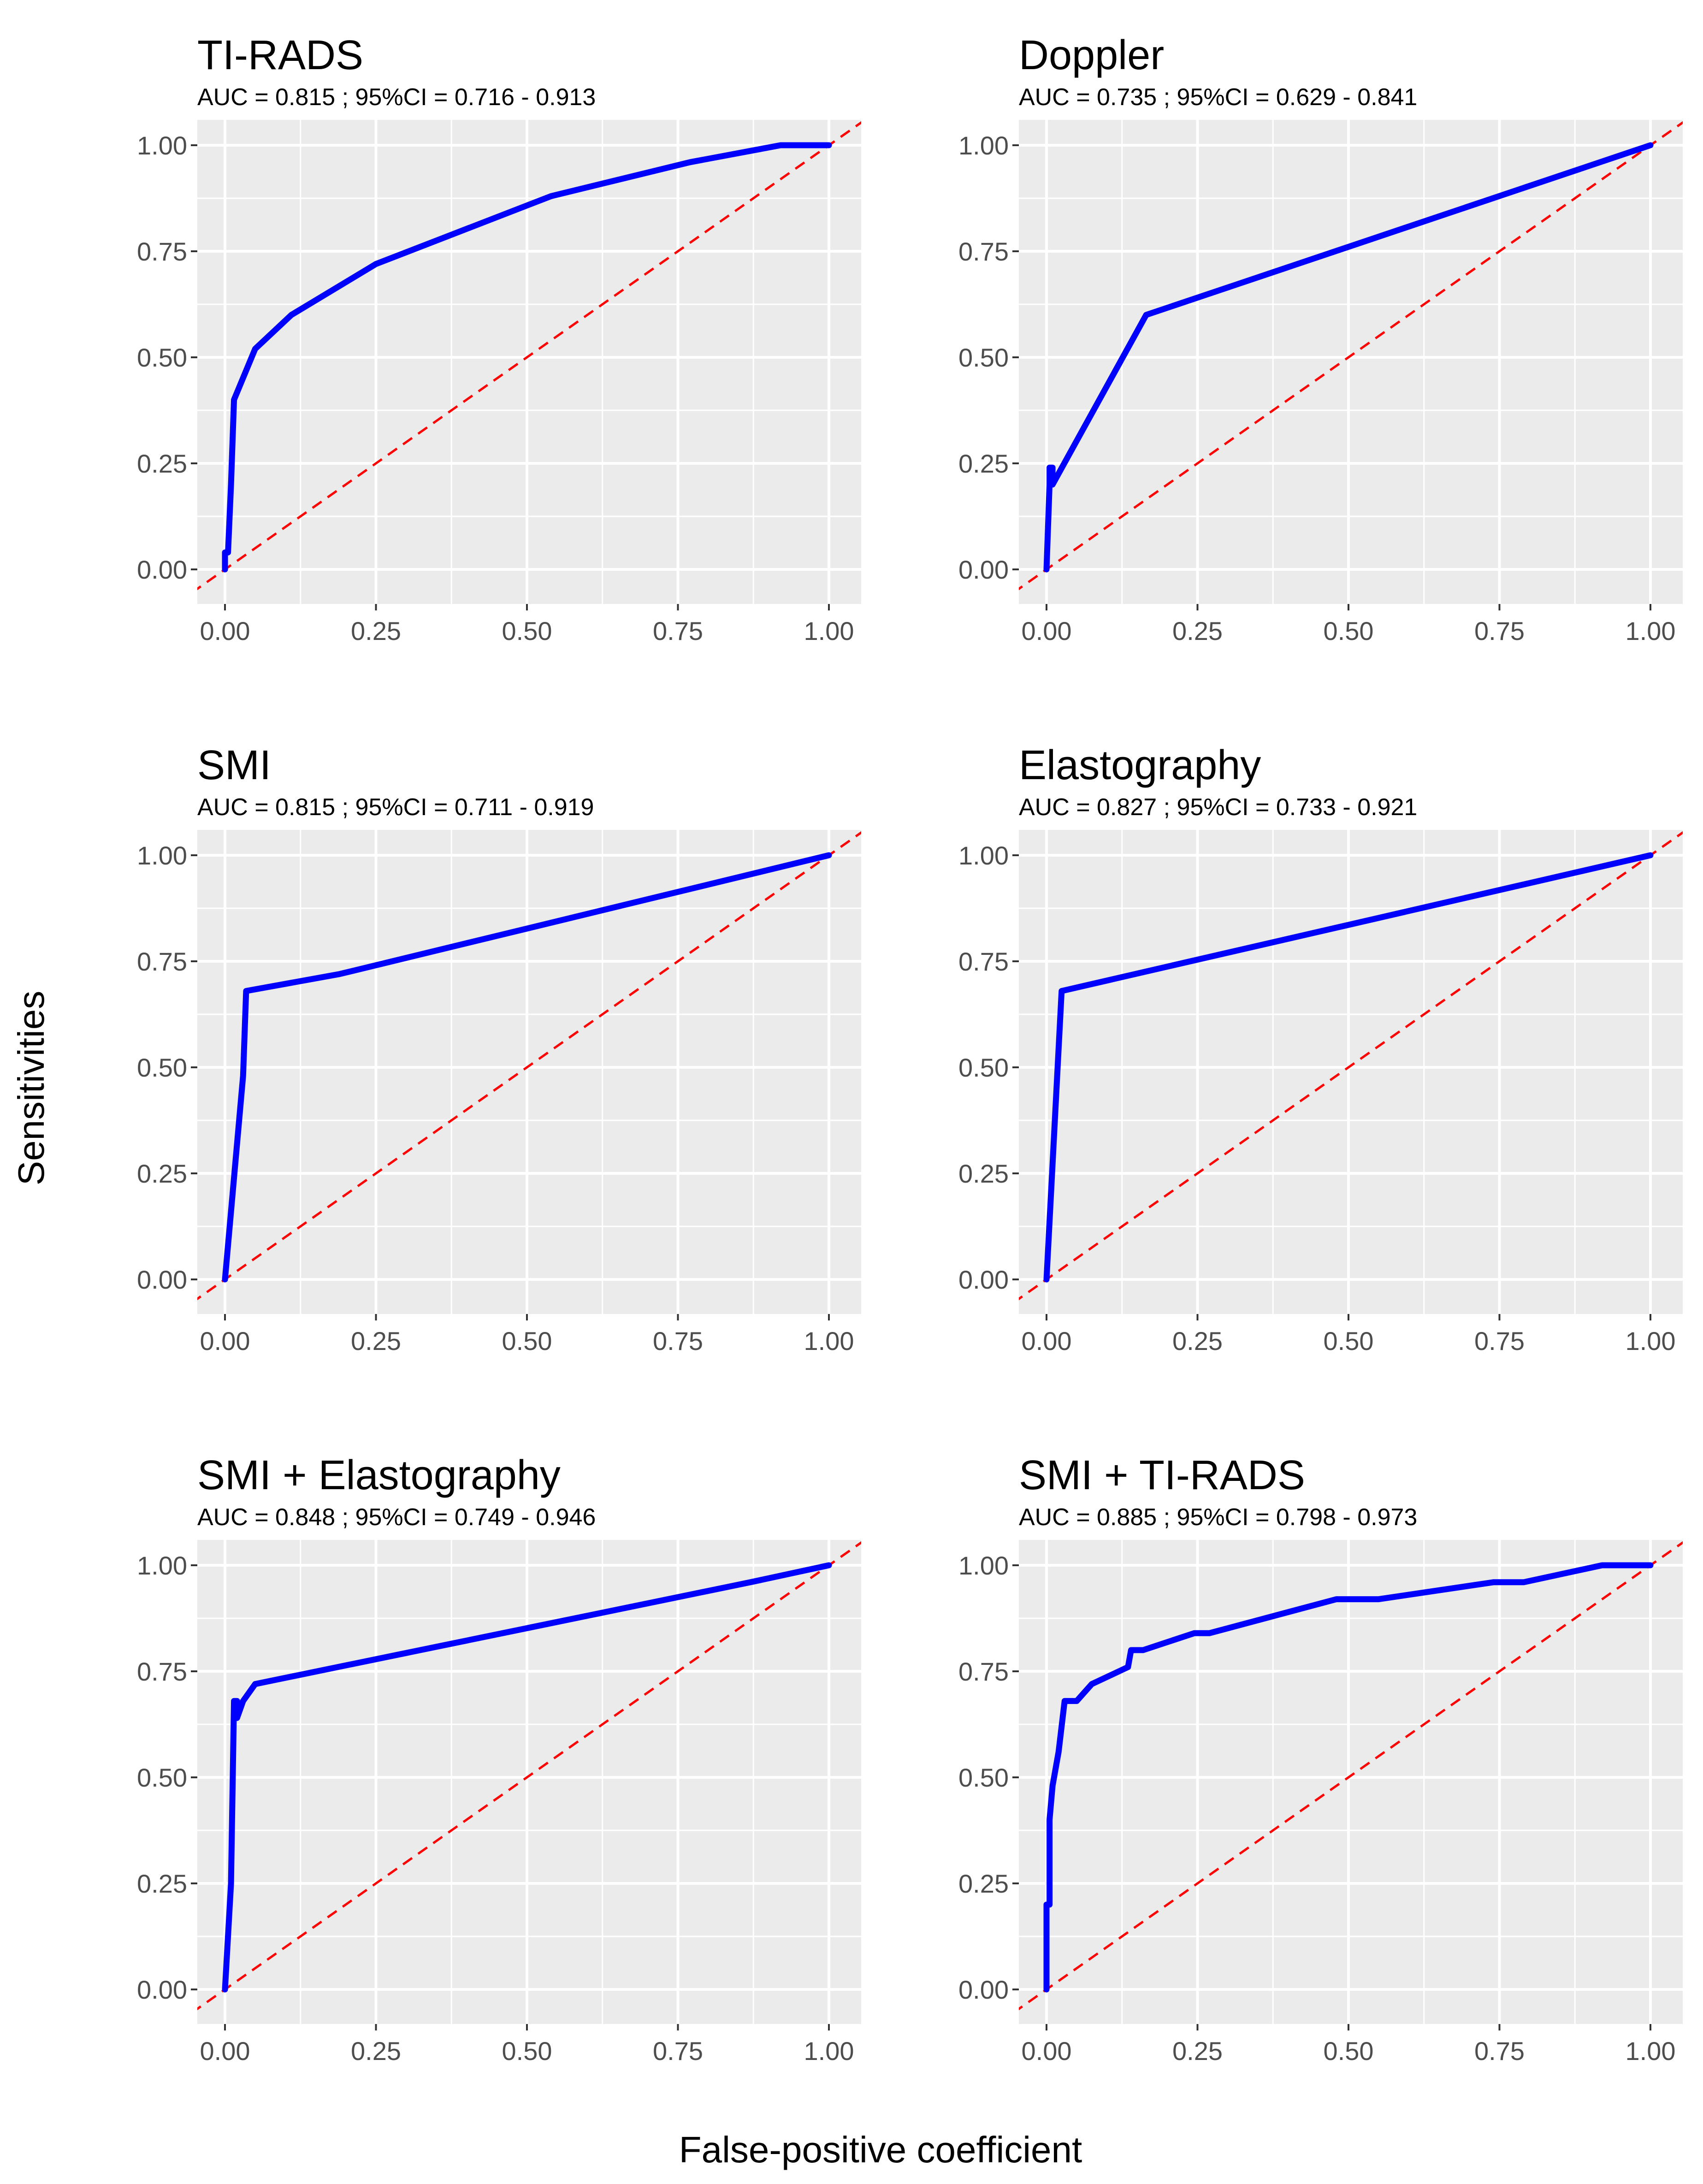 Image resolution: width=1703 pixels, height=2184 pixels. Describe the element at coordinates (396, 1517) in the screenshot. I see `panel-subtitle: AUC = 0.848 ; 95%CI = 0.749 - 0.946` at that location.